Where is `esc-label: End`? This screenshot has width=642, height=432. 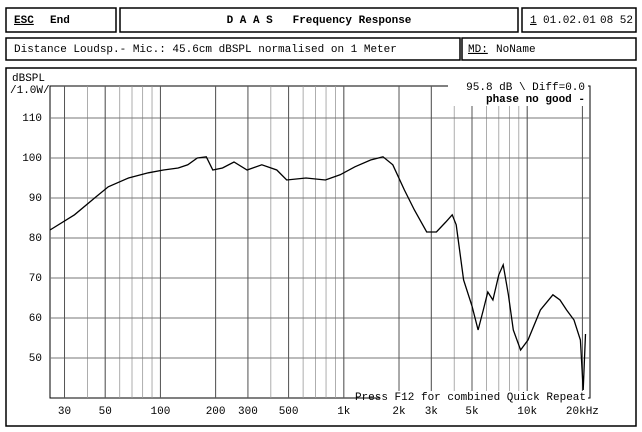
esc-label: End is located at coordinates (60, 21).